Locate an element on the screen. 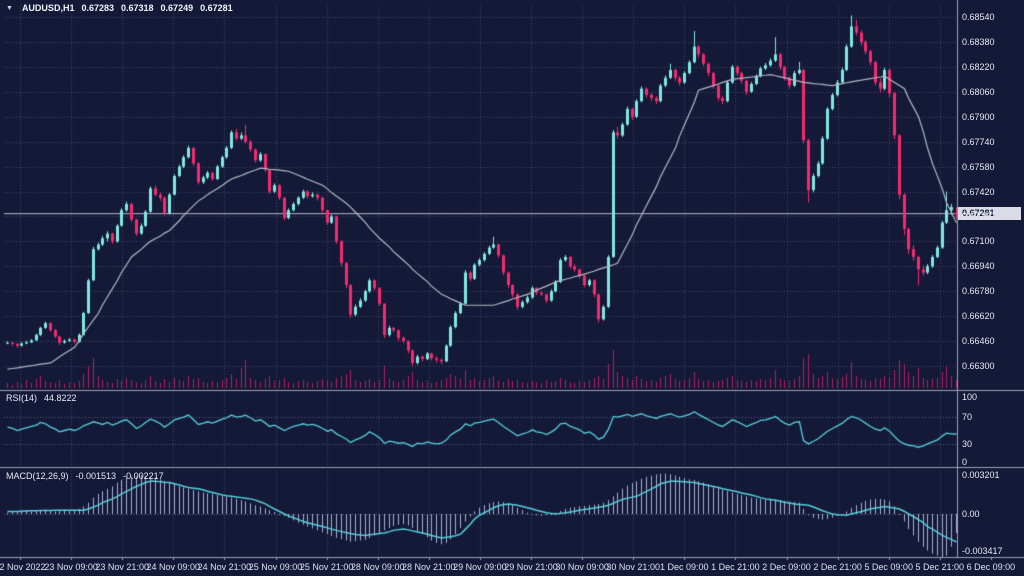 This screenshot has width=1024, height=576. price-tick-label: 0.67260 is located at coordinates (978, 216).